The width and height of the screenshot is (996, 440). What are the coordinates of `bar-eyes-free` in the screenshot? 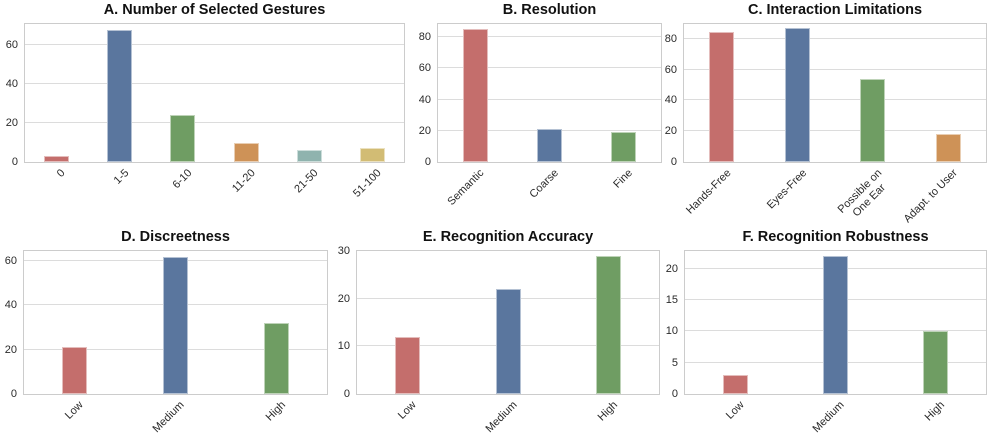 It's located at (797, 94).